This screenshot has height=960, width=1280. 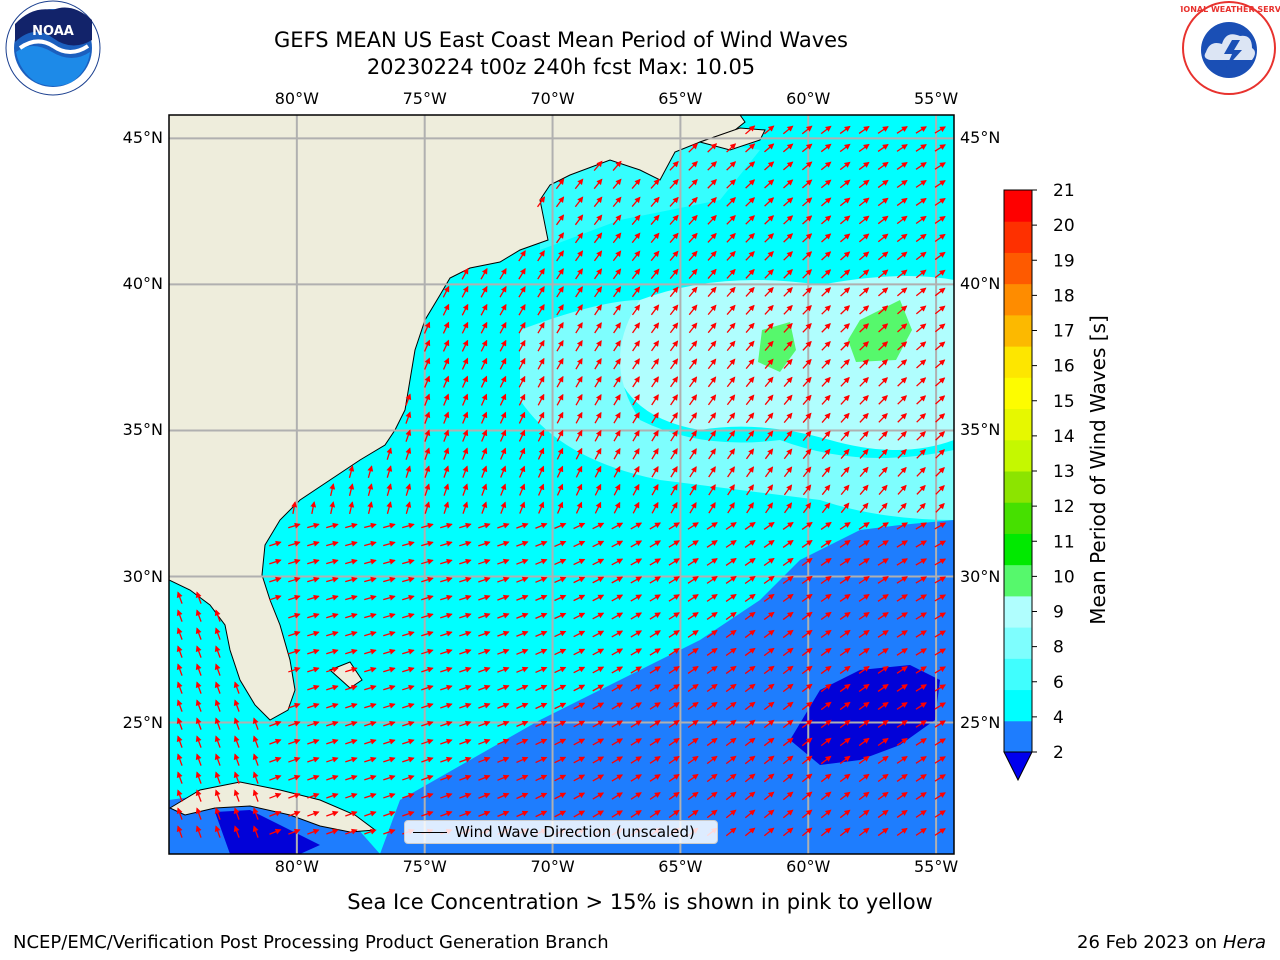 I want to click on lat-tick-left: 35°N, so click(x=142, y=430).